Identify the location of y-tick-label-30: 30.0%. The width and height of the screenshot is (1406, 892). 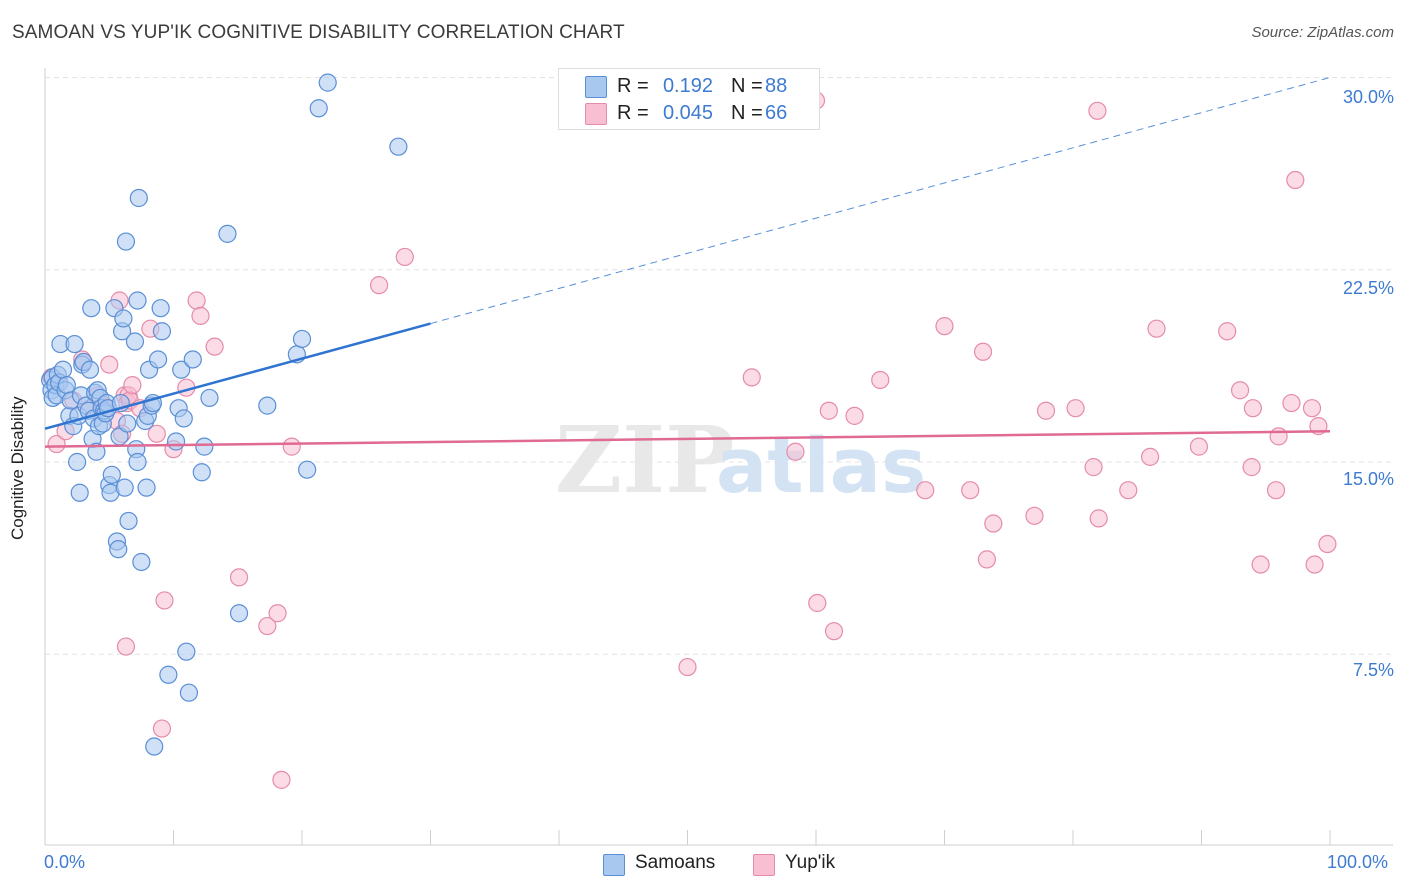
(1368, 97).